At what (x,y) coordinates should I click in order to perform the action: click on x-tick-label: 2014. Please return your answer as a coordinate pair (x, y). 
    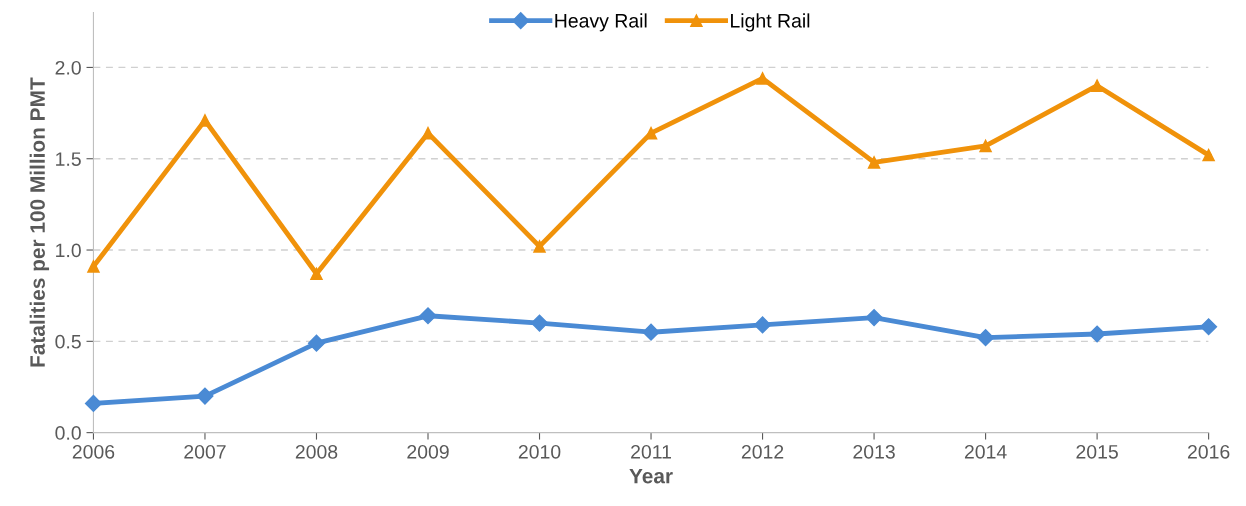
    Looking at the image, I should click on (985, 451).